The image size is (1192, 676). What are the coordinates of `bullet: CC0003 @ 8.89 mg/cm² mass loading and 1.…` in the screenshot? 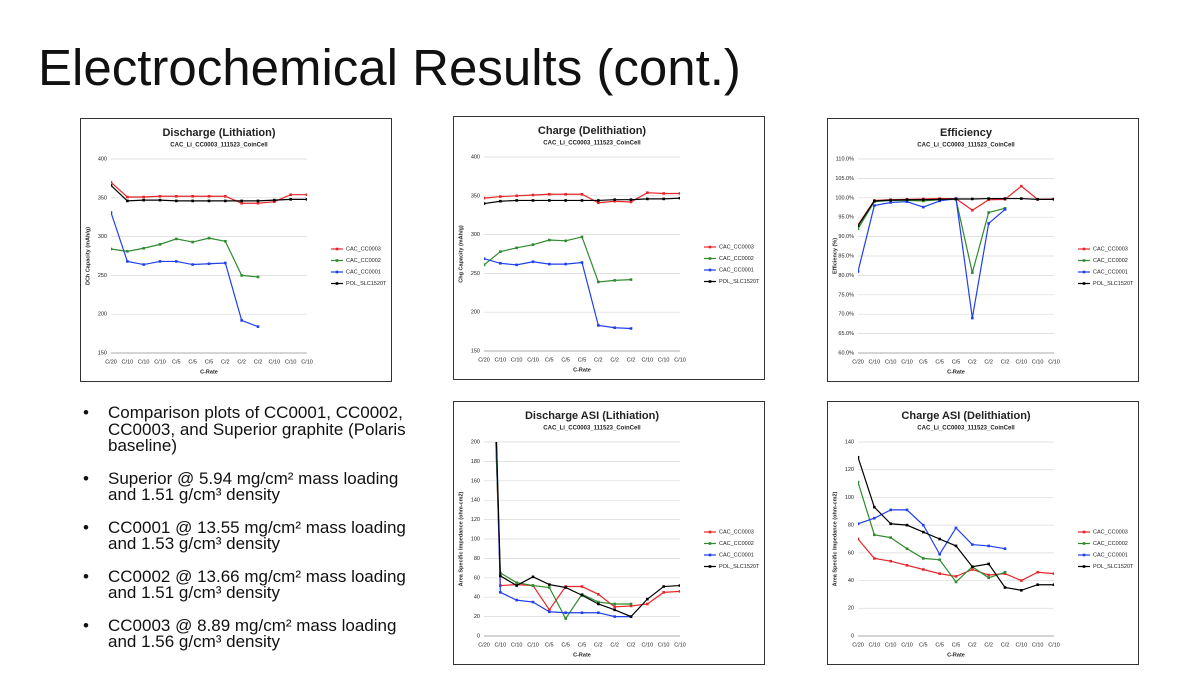 It's located at (252, 634).